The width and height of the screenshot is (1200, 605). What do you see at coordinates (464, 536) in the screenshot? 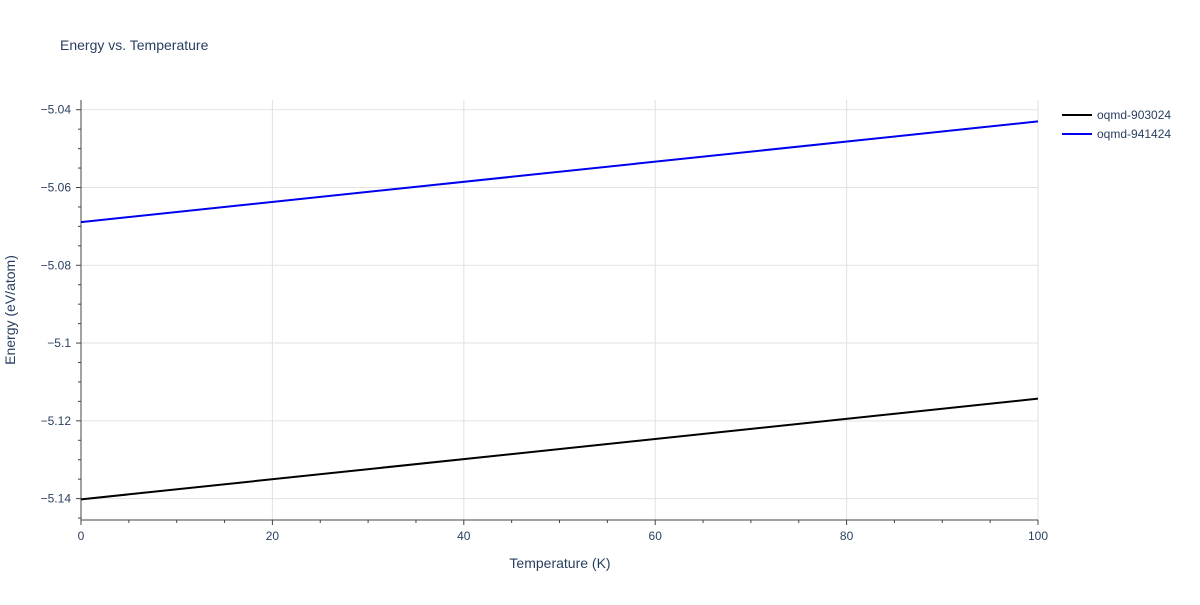
I see `x-tick-label: 40` at bounding box center [464, 536].